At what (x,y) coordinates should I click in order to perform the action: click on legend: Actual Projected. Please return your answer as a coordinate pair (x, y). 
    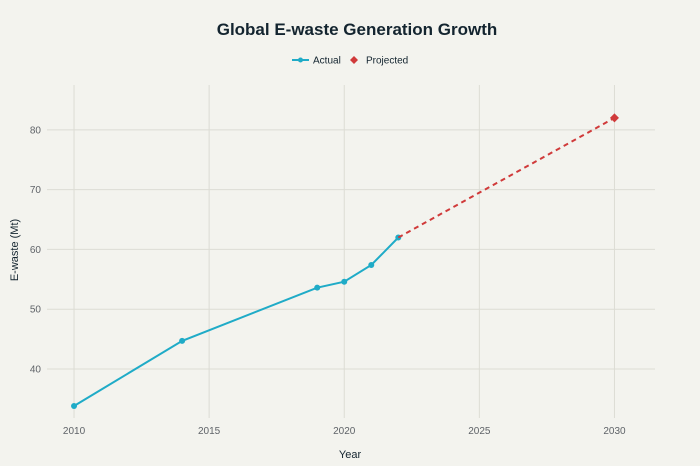
    Looking at the image, I should click on (350, 61).